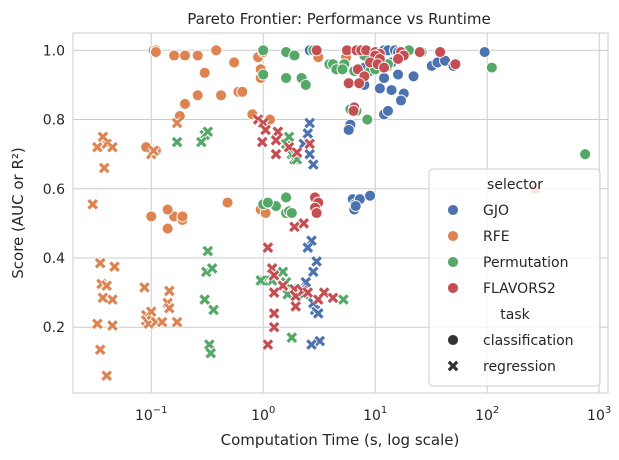  Describe the element at coordinates (515, 315) in the screenshot. I see `legend-style-title: task` at that location.